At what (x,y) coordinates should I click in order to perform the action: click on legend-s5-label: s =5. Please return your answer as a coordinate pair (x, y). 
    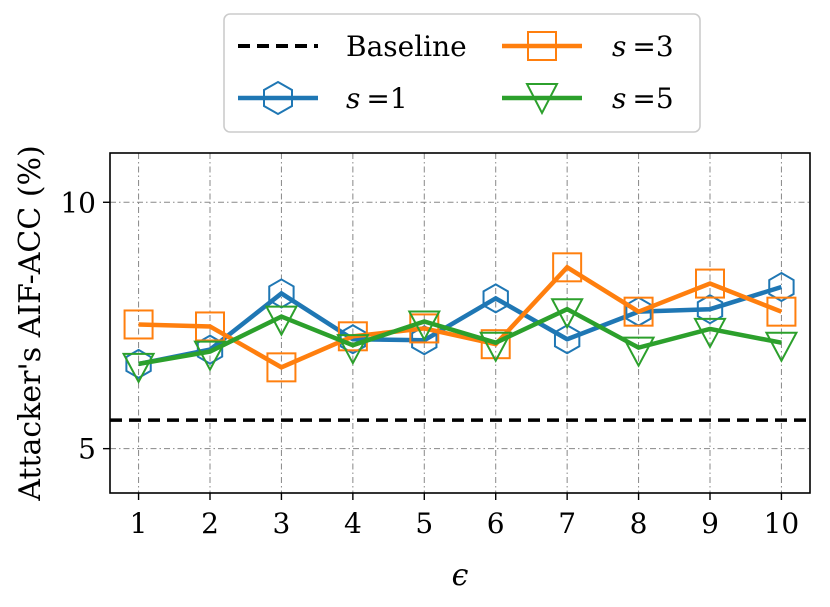
    Looking at the image, I should click on (643, 98).